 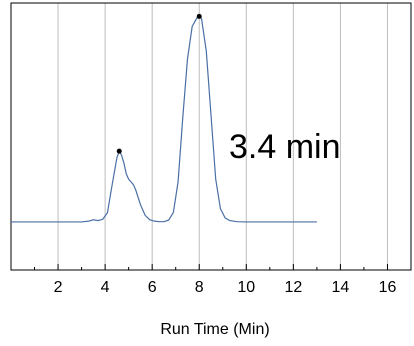 I want to click on peak-markers, so click(x=159, y=83).